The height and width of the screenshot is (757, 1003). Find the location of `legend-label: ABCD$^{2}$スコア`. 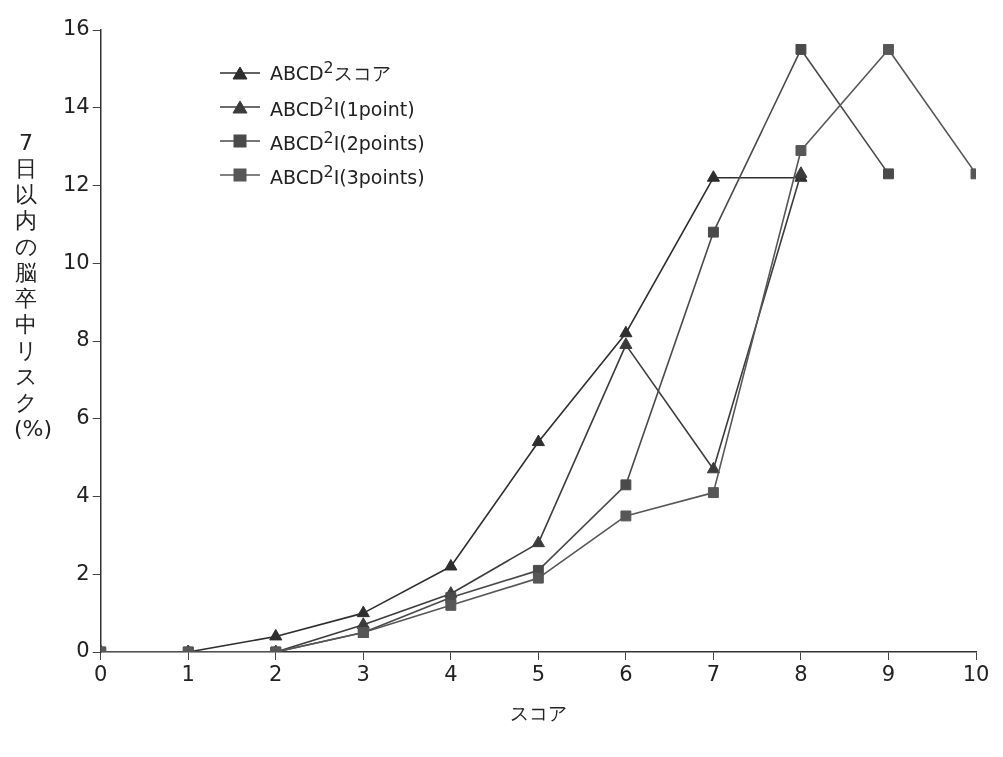

legend-label: ABCD$^{2}$スコア is located at coordinates (330, 72).